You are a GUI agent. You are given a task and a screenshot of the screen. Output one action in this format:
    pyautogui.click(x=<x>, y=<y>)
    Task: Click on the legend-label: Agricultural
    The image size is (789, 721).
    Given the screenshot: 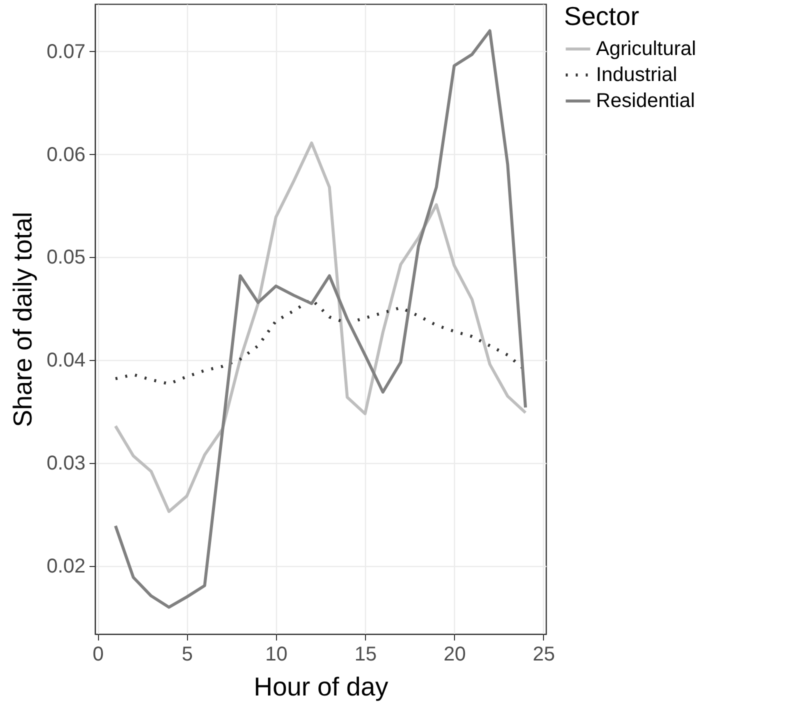 What is the action you would take?
    pyautogui.click(x=646, y=49)
    